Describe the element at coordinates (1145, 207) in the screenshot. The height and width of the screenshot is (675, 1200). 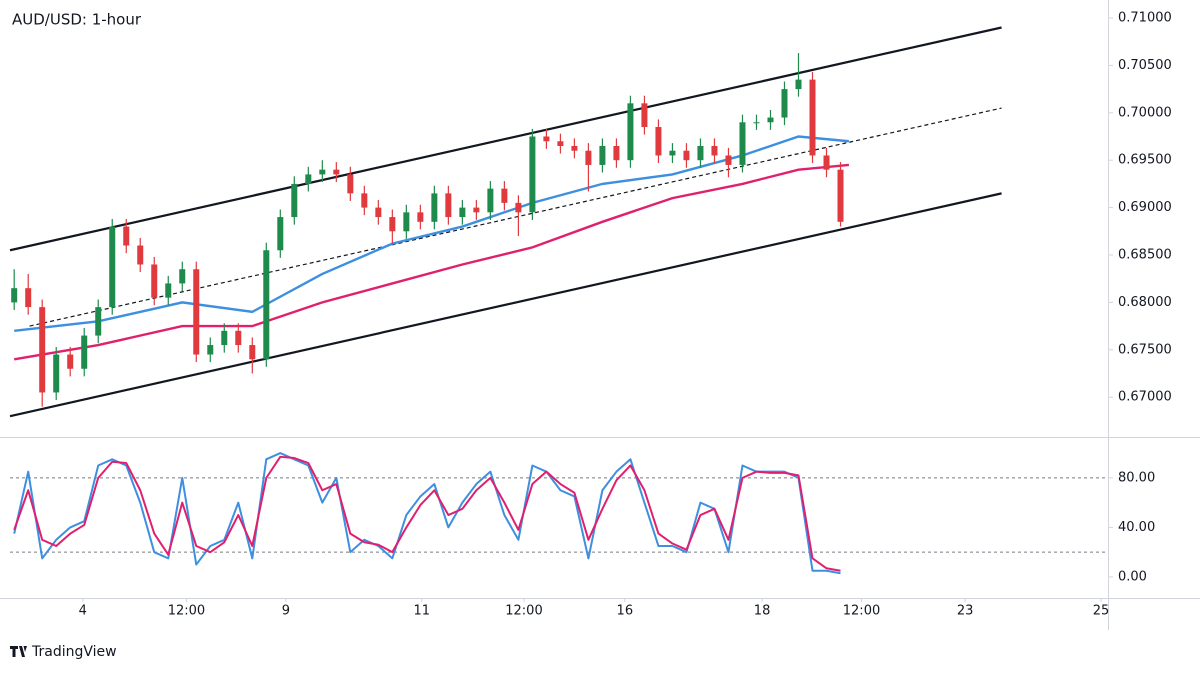
I see `y-tick-label: 0.69000` at that location.